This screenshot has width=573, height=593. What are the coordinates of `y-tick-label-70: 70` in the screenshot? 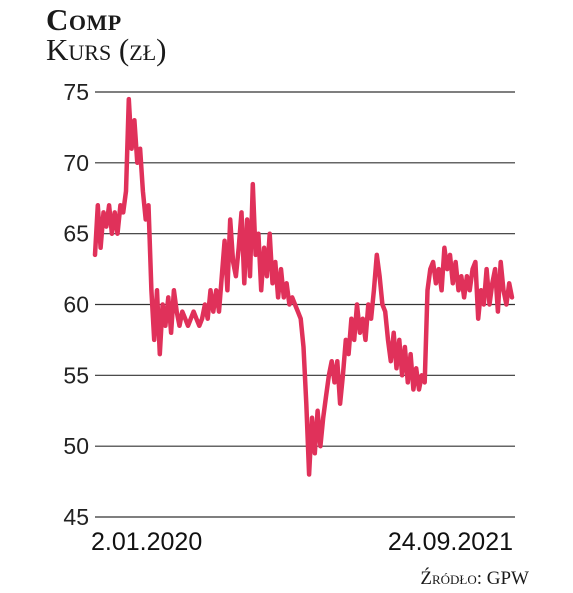 It's located at (76, 163).